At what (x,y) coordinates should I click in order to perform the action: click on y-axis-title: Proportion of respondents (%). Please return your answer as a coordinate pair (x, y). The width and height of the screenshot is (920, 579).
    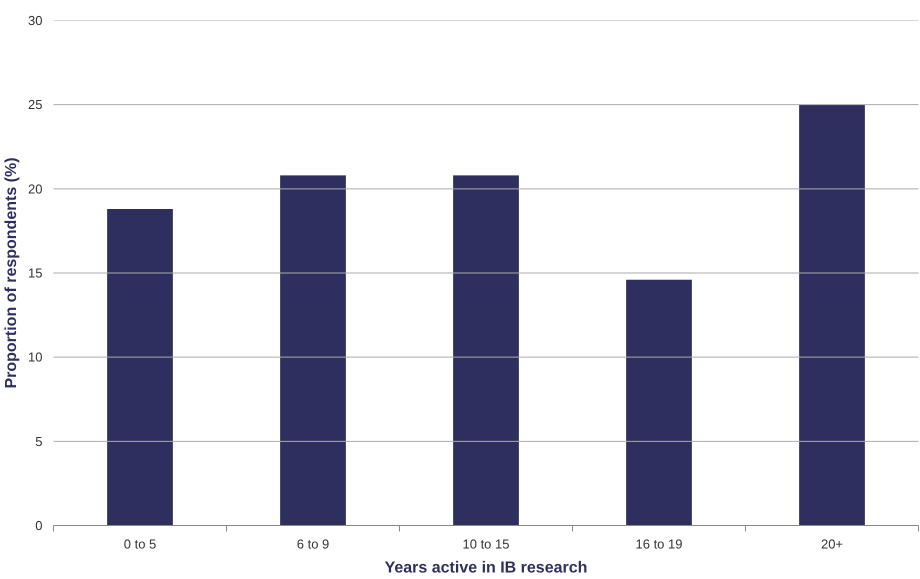
    Looking at the image, I should click on (11, 273).